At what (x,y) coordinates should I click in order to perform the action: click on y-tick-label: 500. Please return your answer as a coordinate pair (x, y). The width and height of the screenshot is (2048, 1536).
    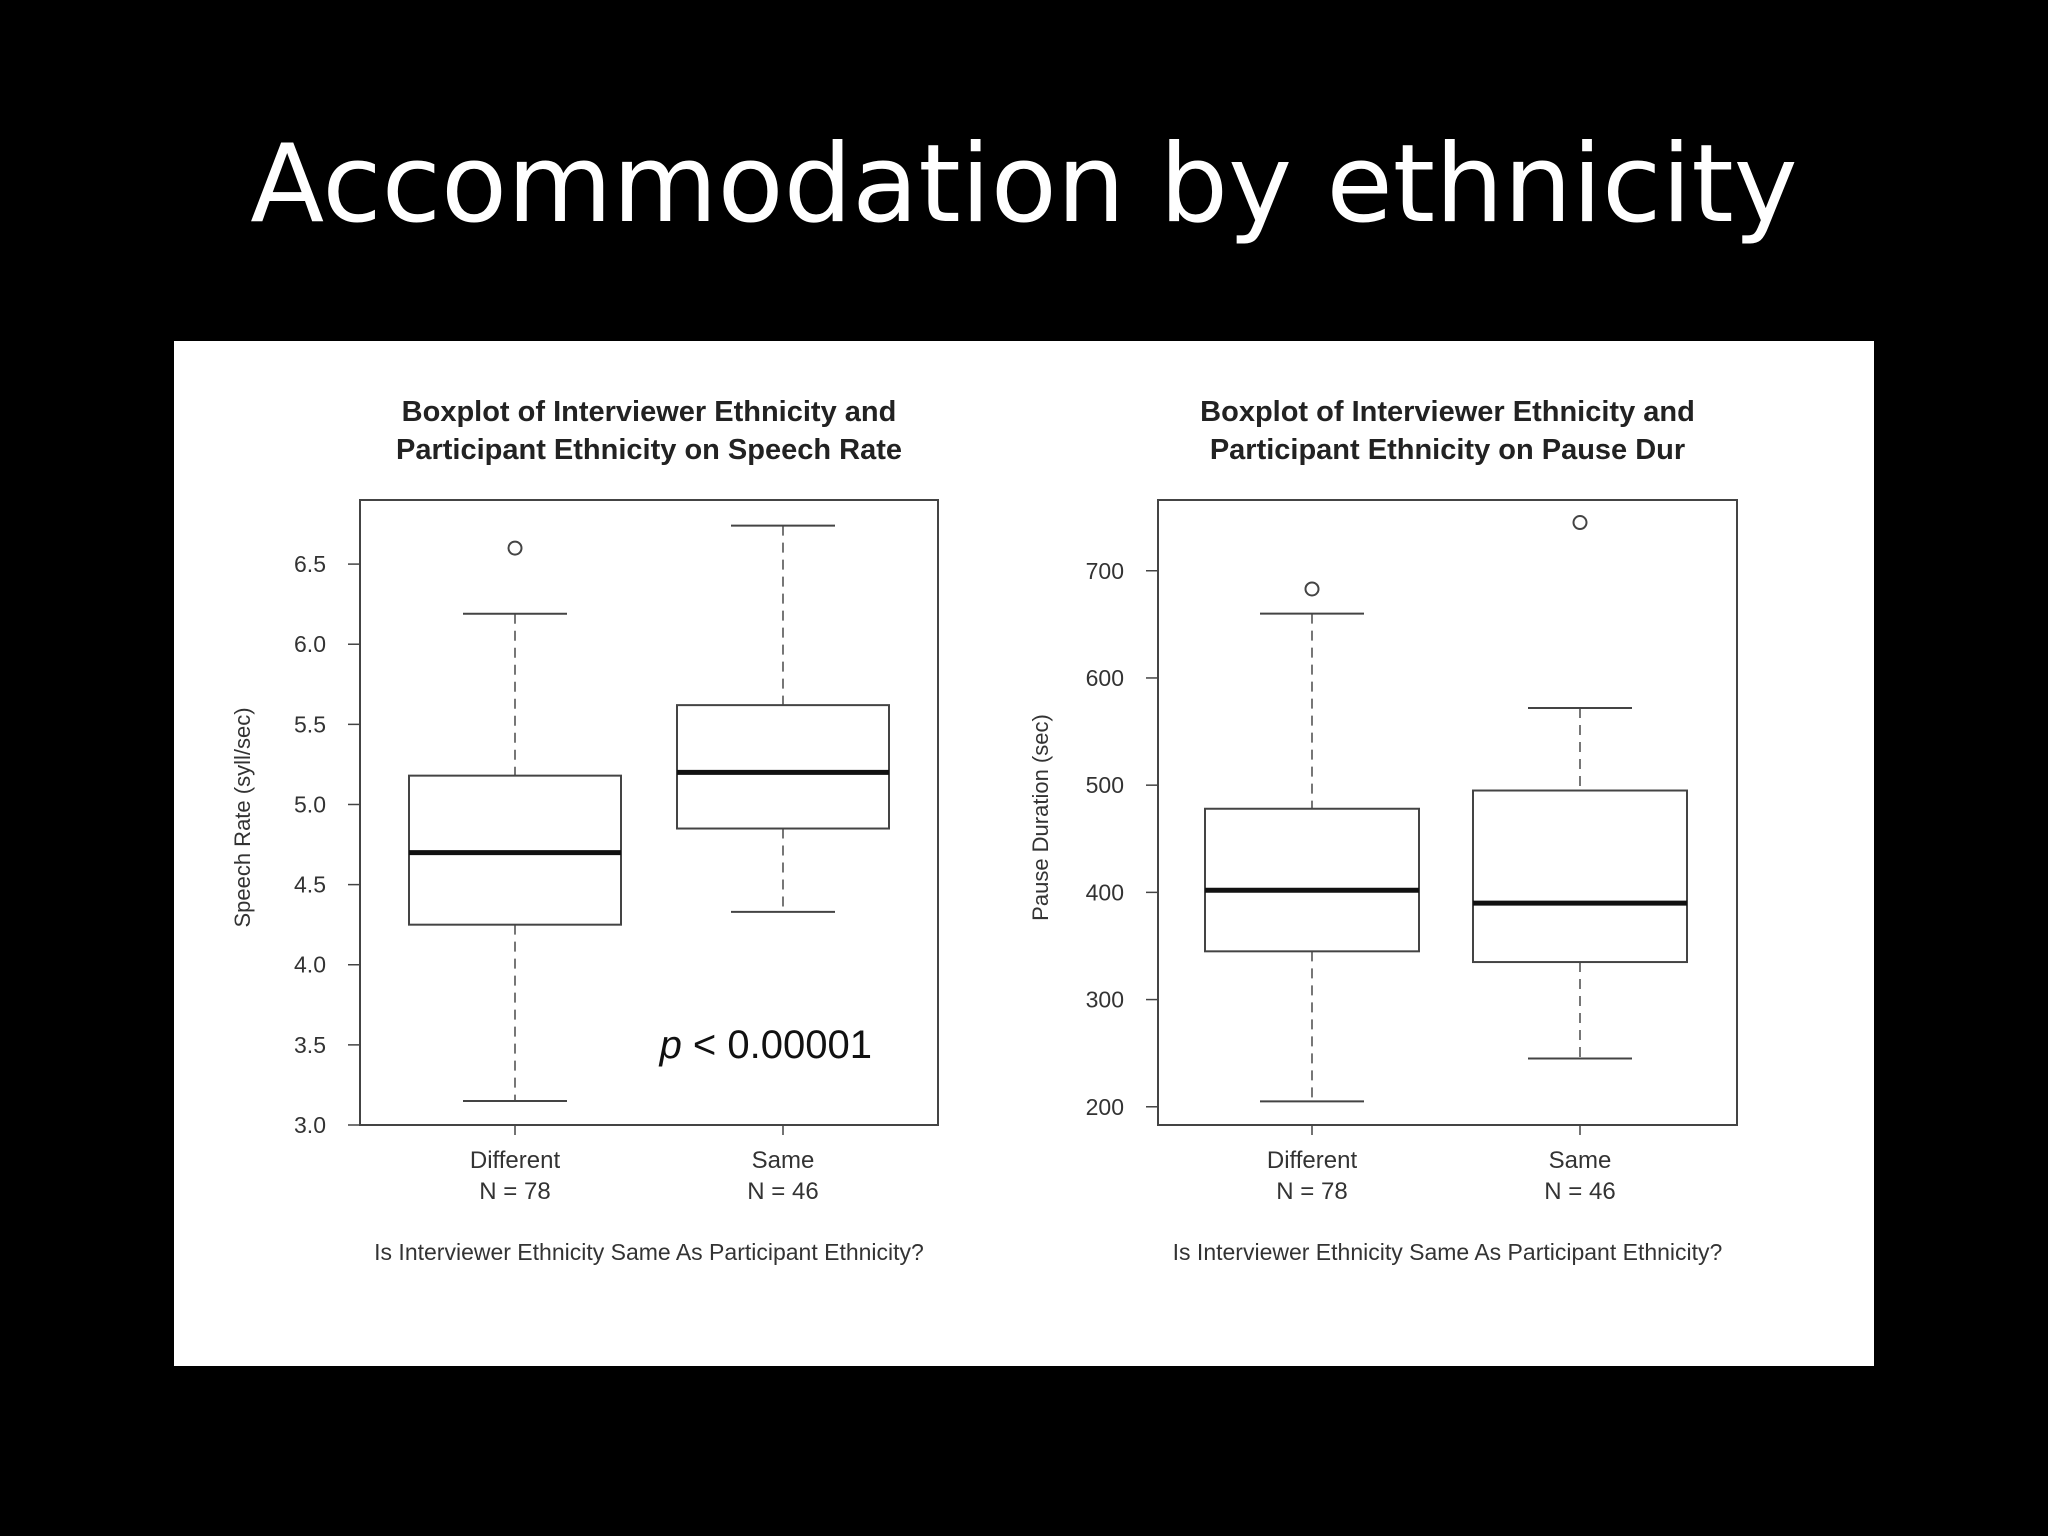
    Looking at the image, I should click on (1105, 785).